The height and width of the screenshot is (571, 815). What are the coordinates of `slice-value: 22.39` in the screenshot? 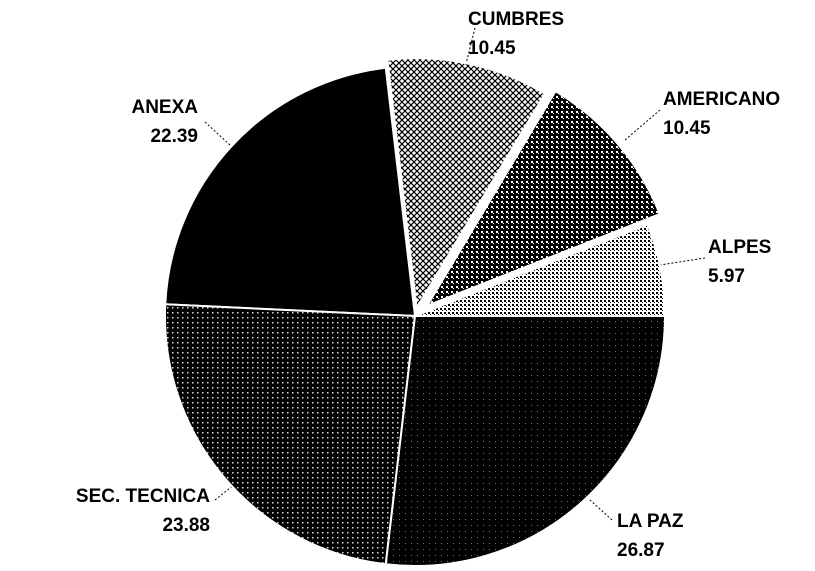 It's located at (174, 136).